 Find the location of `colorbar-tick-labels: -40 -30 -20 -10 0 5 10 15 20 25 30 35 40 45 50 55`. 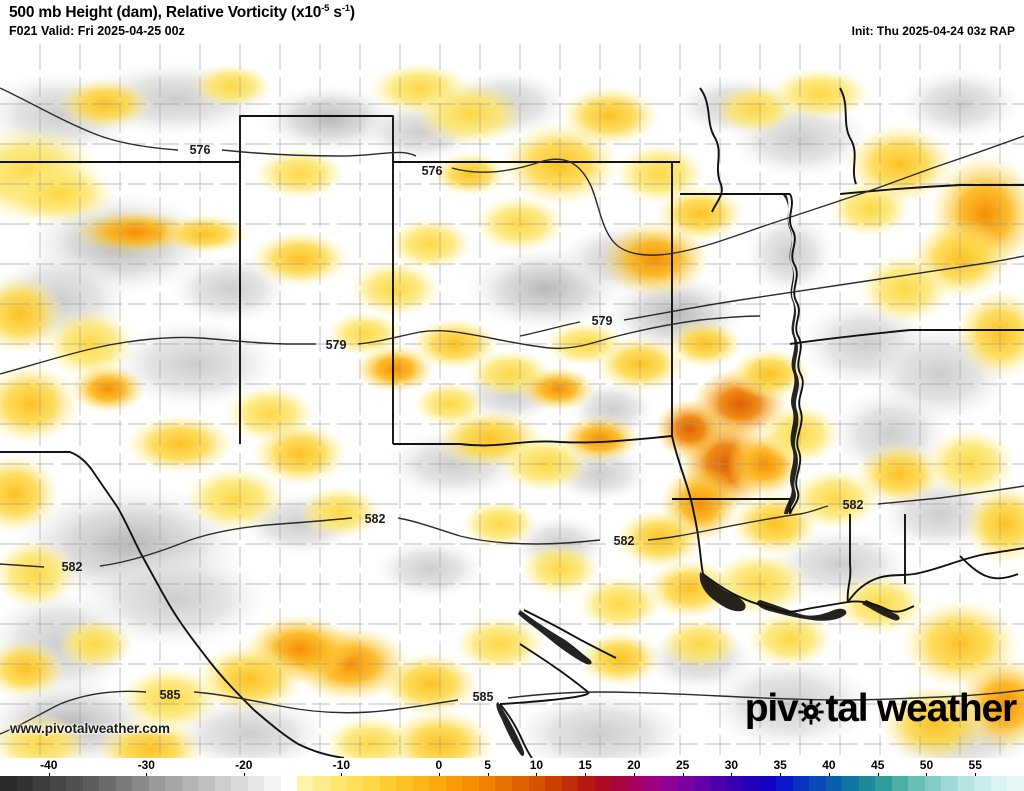

colorbar-tick-labels: -40 -30 -20 -10 0 5 10 15 20 25 30 35 40 45 50 55 is located at coordinates (512, 766).